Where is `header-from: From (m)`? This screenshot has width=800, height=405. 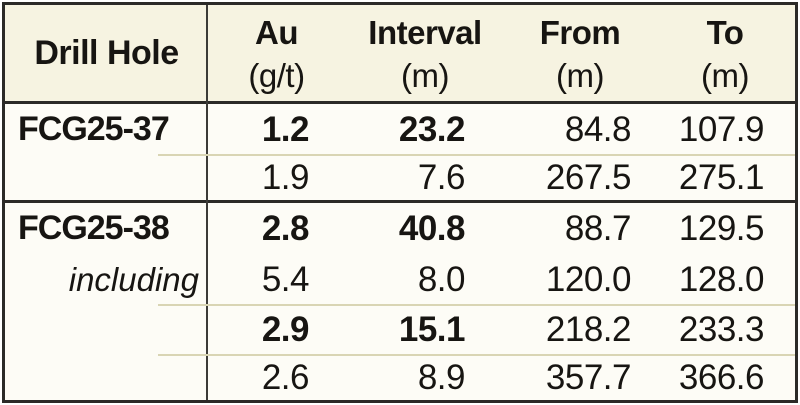
header-from: From (m) is located at coordinates (580, 53).